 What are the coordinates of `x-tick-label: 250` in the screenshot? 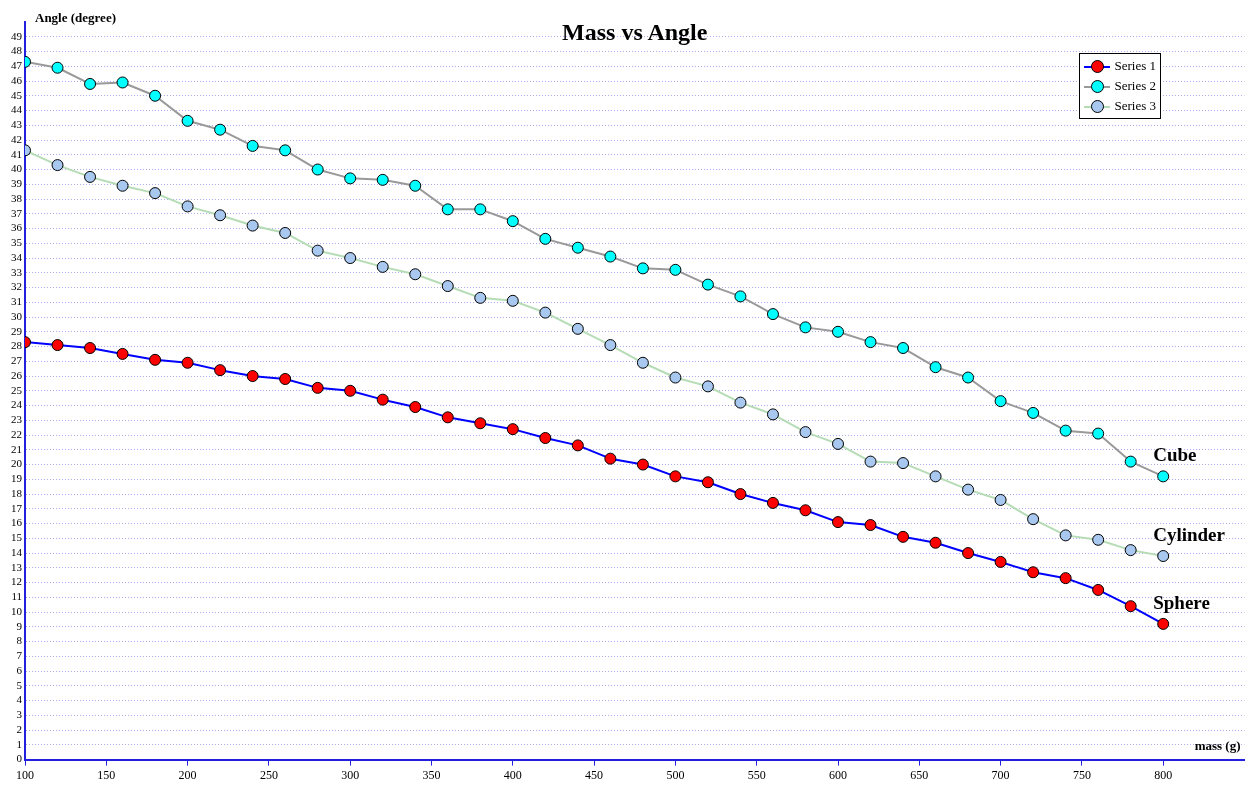 It's located at (268, 774).